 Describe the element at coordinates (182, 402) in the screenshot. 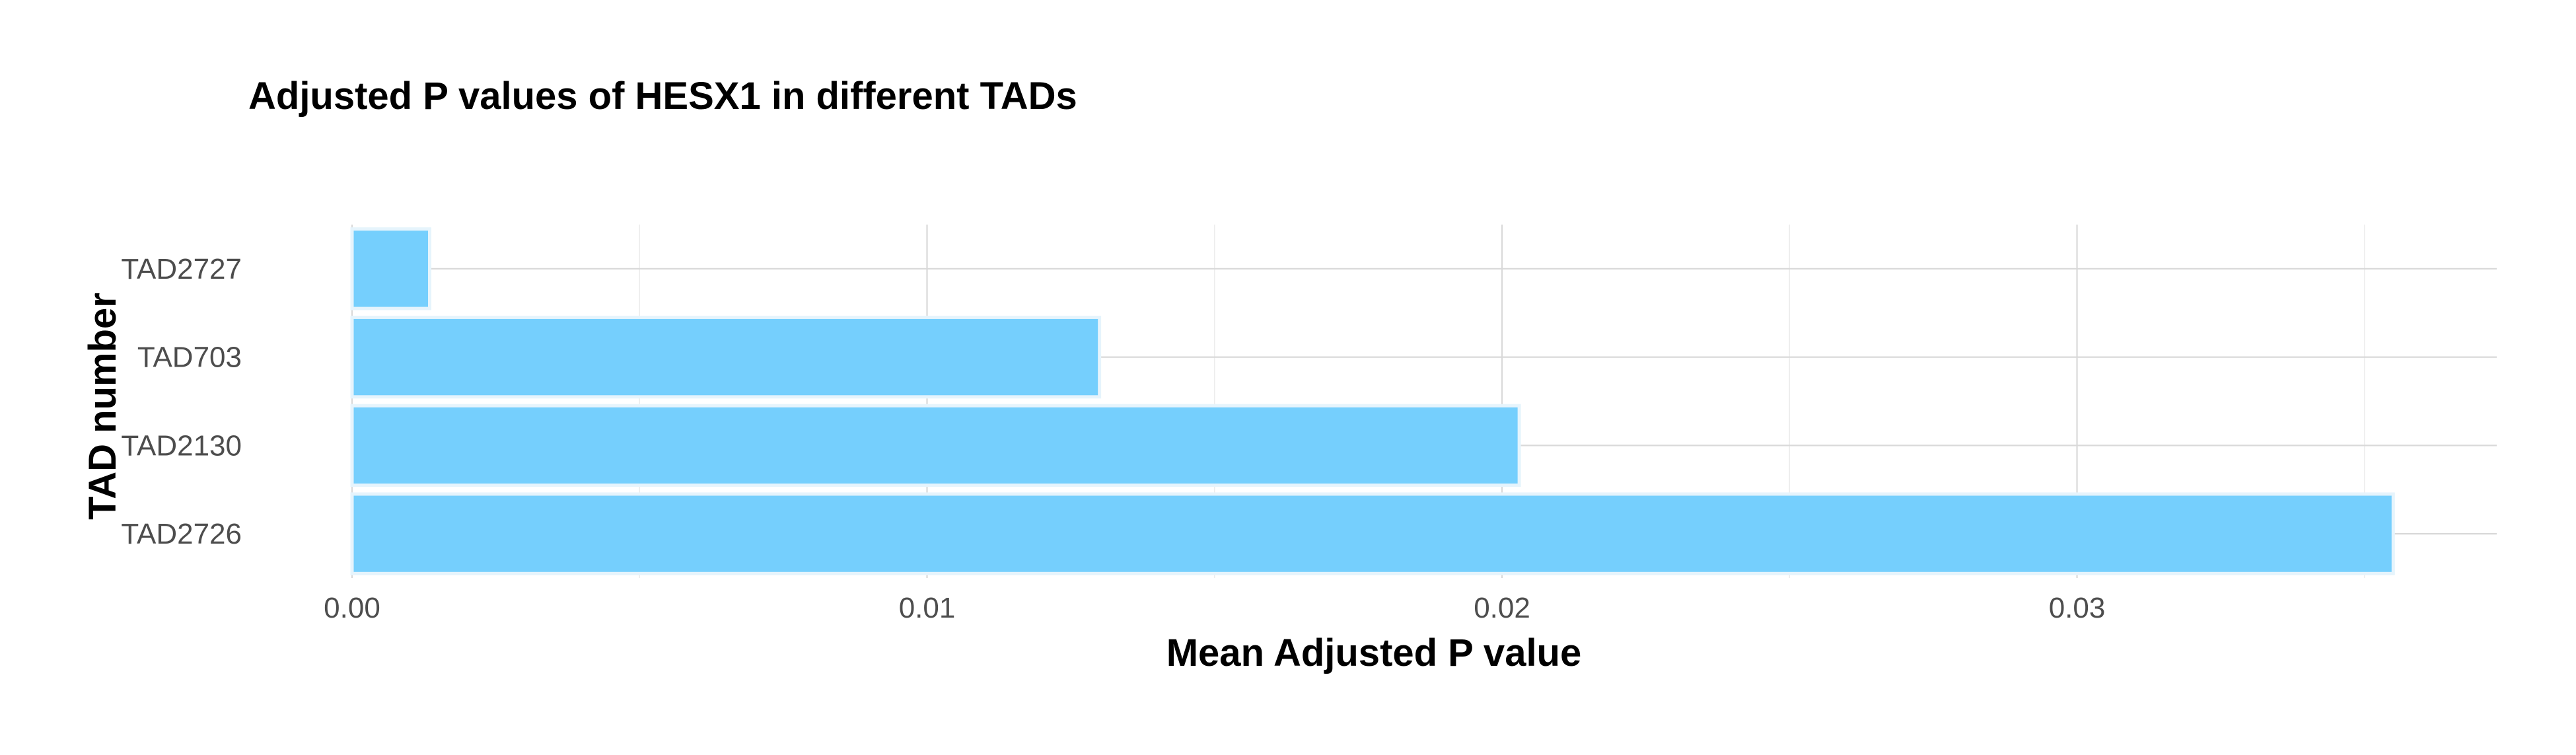

I see `y-tick-labels: TAD2727 TAD703 TAD2130 TAD2726` at that location.